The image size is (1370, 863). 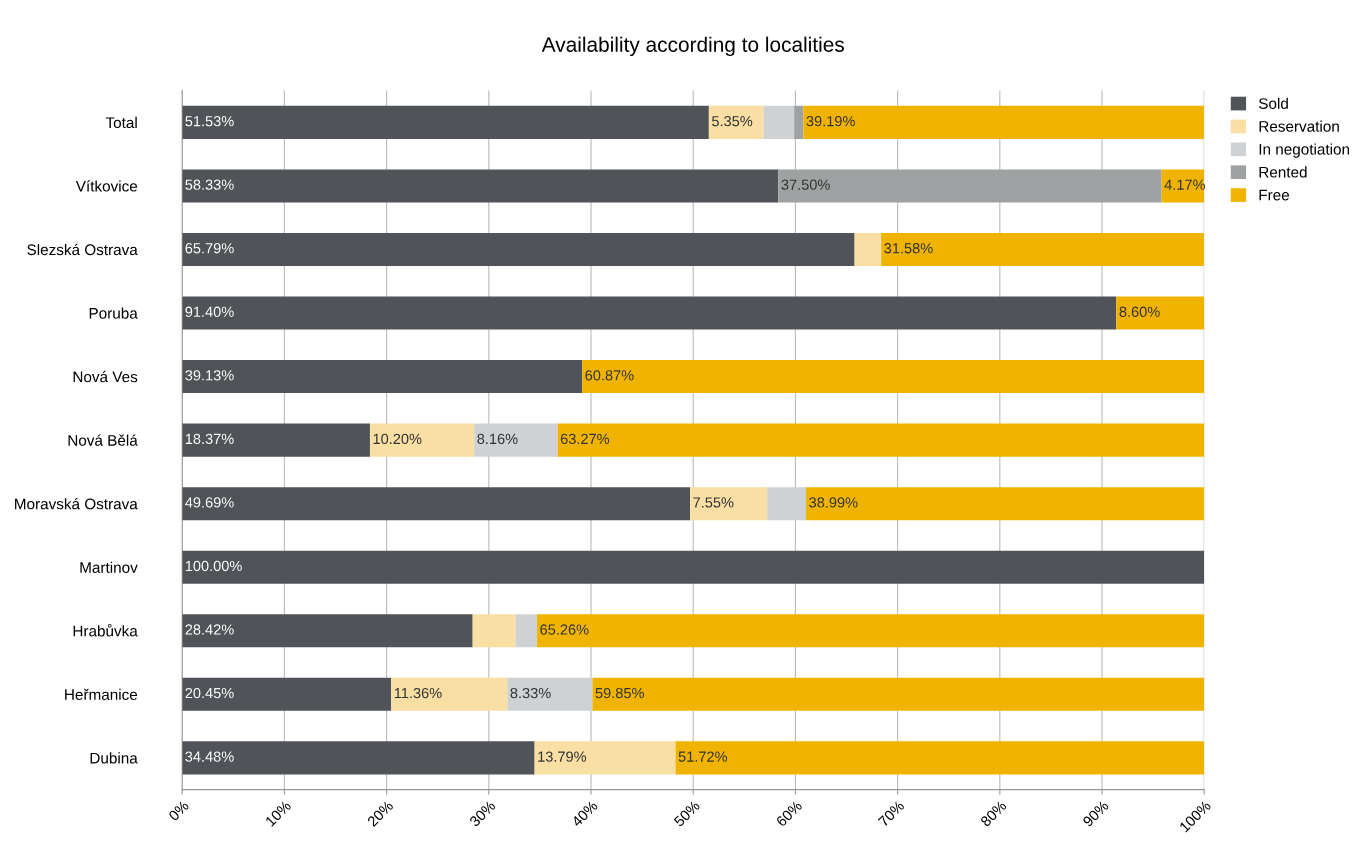 I want to click on data-label: 39.19%, so click(x=830, y=121).